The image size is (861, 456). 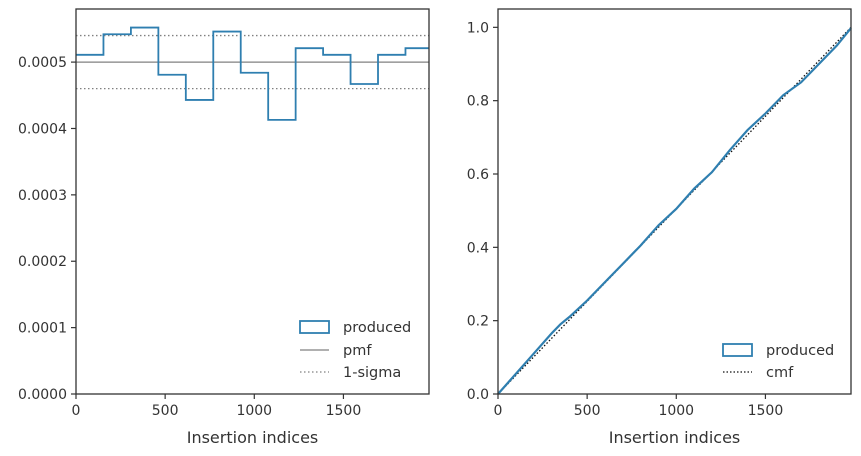 What do you see at coordinates (778, 362) in the screenshot?
I see `right-chart-legend: produced cmf` at bounding box center [778, 362].